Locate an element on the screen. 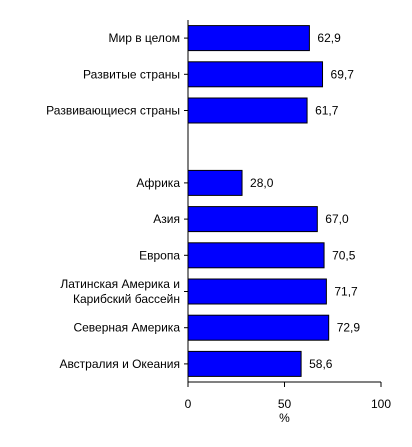  value-label: 62,9 is located at coordinates (329, 38).